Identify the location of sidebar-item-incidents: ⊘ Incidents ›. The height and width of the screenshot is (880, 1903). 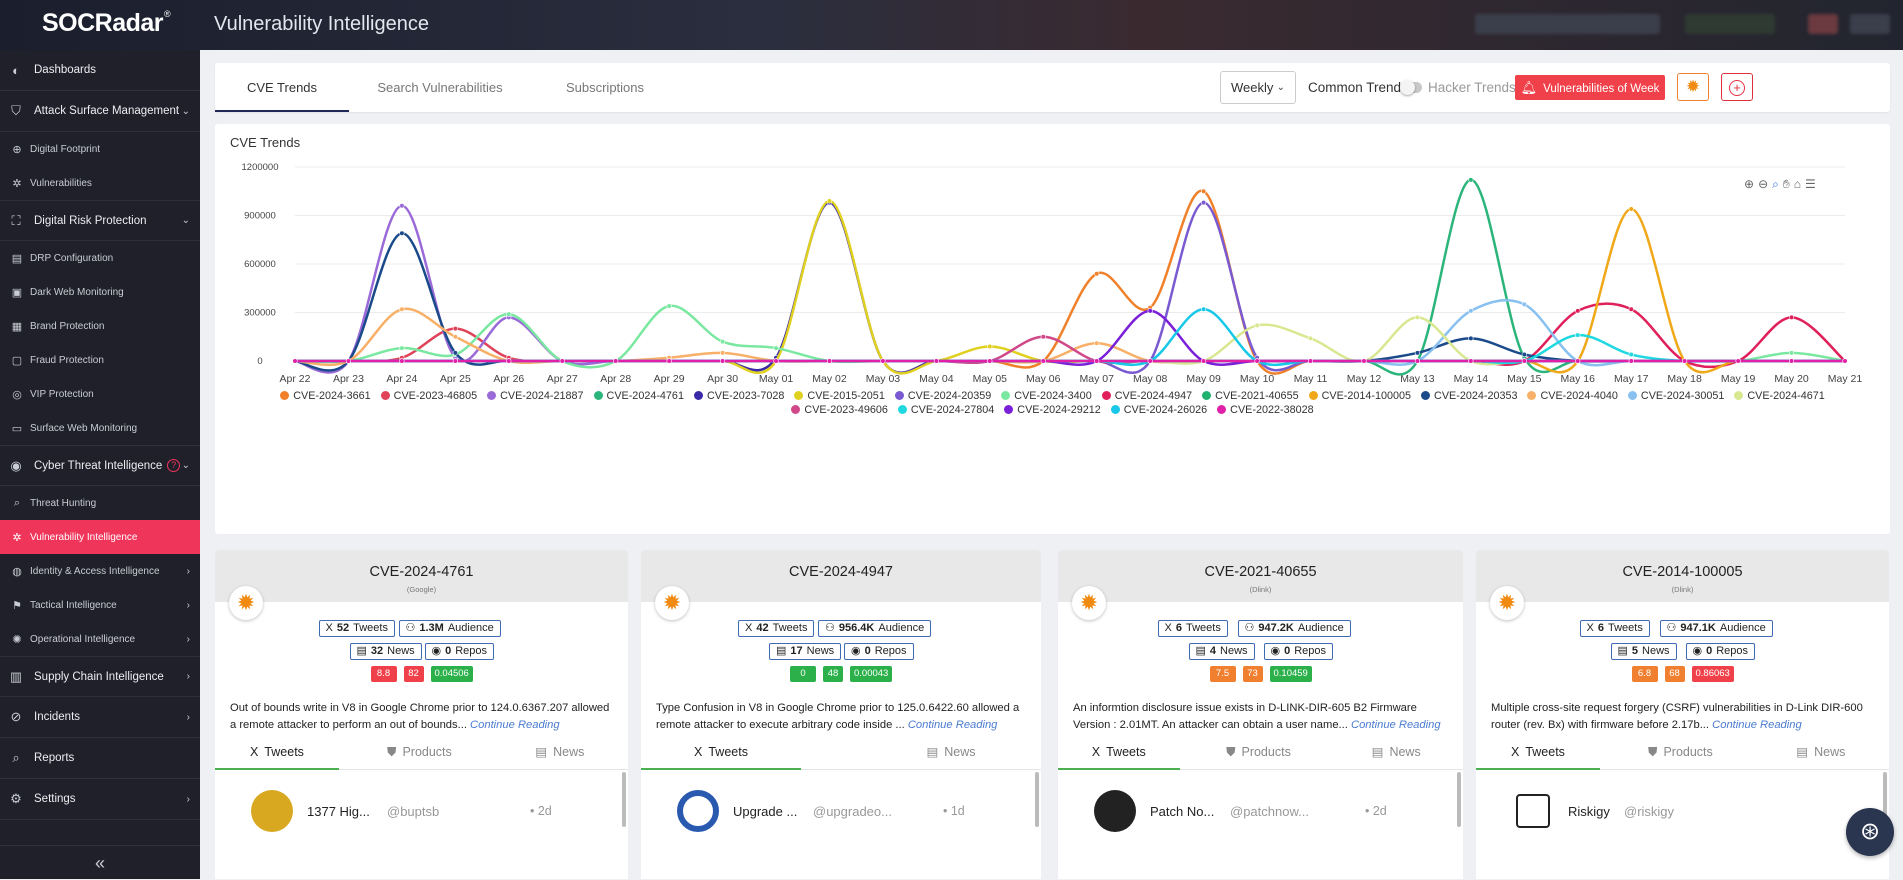
(100, 717).